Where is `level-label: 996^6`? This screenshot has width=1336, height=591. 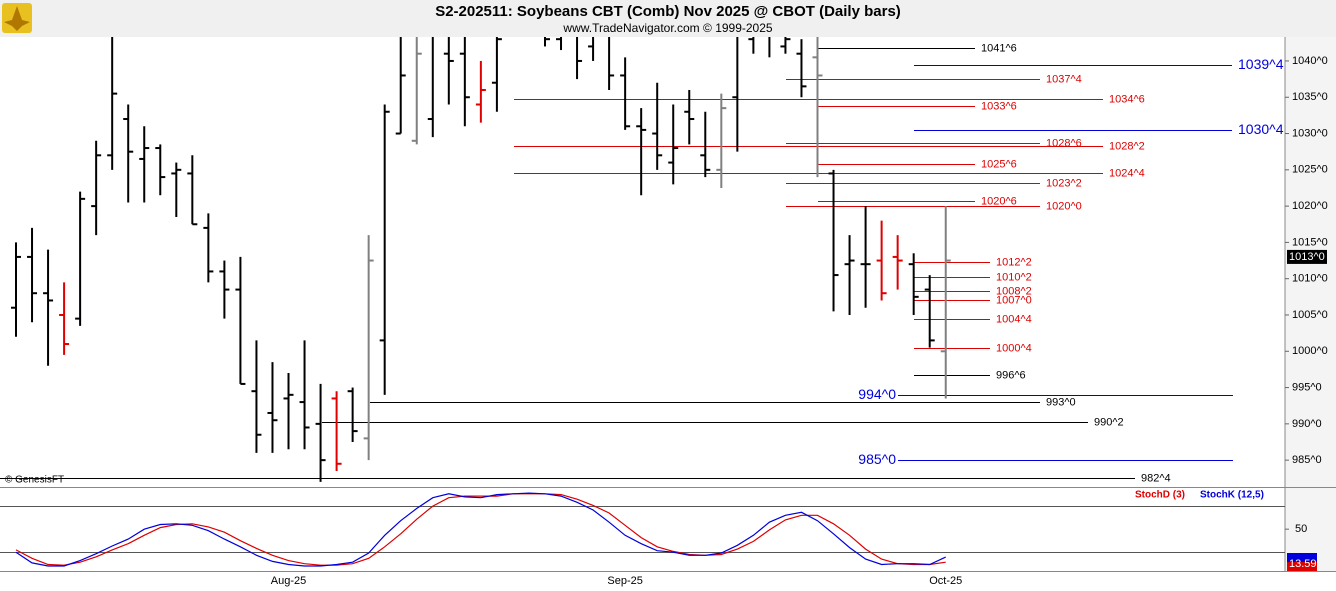 level-label: 996^6 is located at coordinates (1011, 375).